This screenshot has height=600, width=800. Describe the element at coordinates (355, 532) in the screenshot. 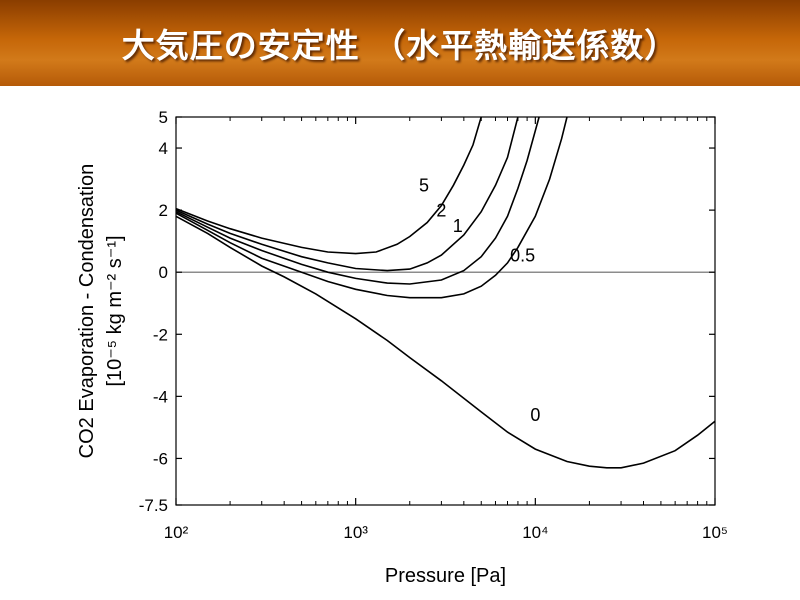

I see `x-tick-label: 10³` at that location.